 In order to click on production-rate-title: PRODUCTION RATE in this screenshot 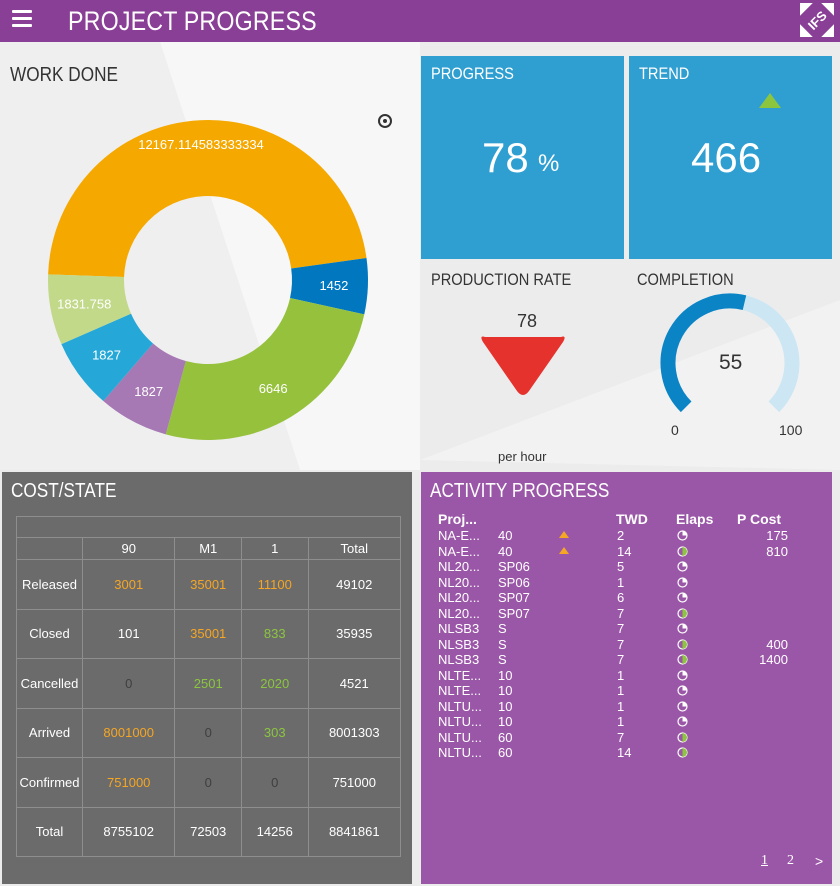, I will do `click(501, 279)`.